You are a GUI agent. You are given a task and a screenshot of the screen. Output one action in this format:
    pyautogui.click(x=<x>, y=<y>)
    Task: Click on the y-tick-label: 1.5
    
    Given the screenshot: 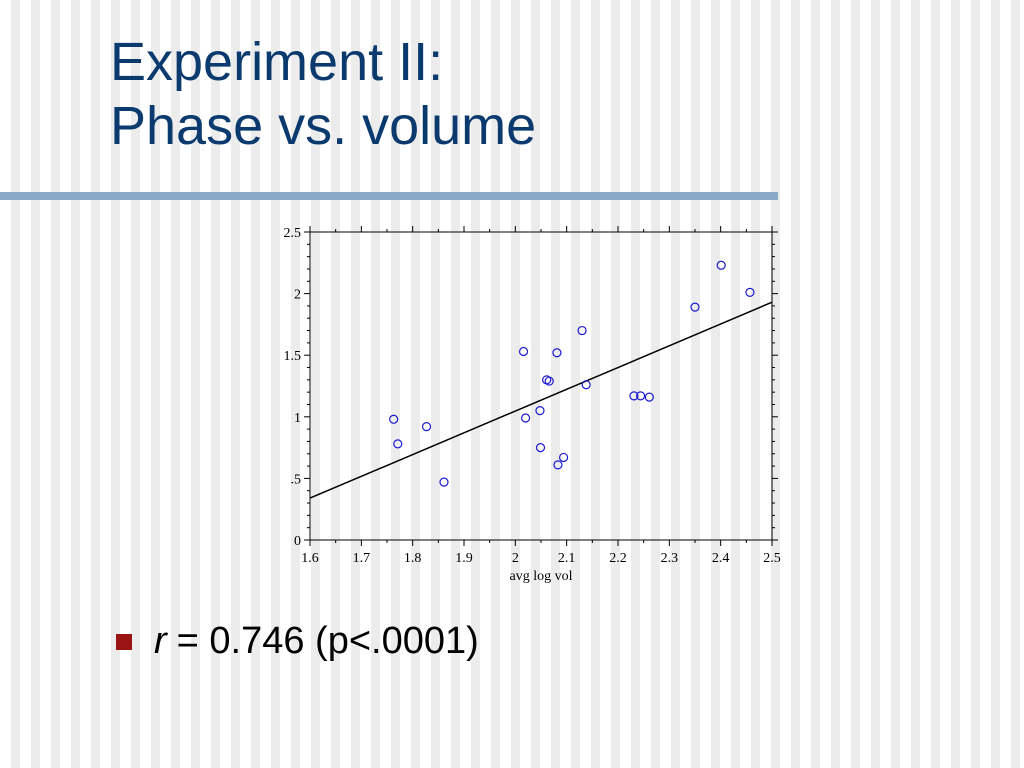 What is the action you would take?
    pyautogui.click(x=293, y=356)
    